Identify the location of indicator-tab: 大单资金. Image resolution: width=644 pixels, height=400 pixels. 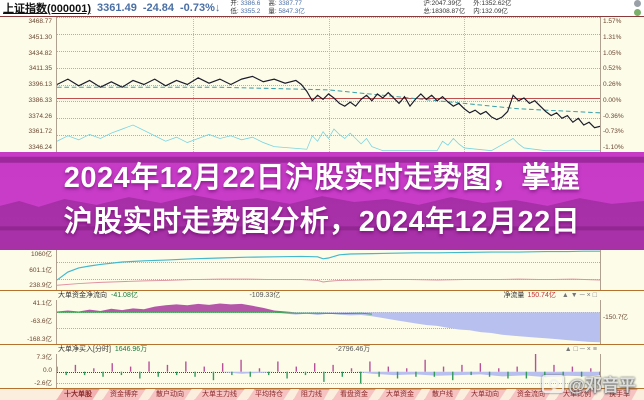
(400, 394).